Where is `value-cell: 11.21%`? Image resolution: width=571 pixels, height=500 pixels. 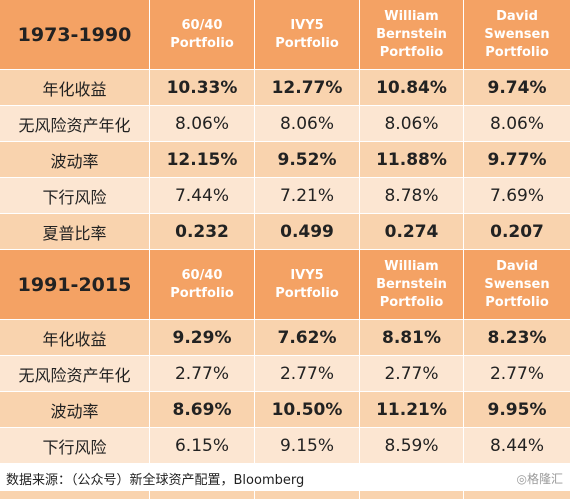 value-cell: 11.21% is located at coordinates (412, 410).